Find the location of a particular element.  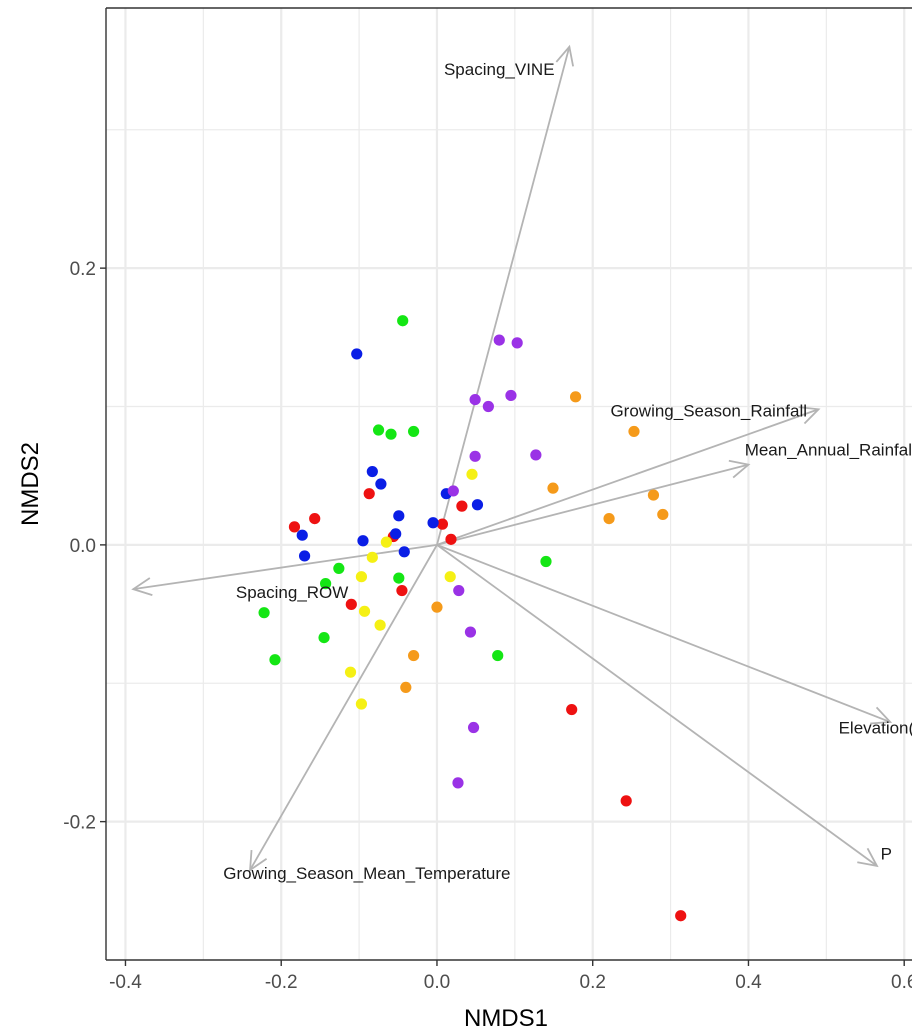

vector-label: Growing_Season_Mean_Temperature is located at coordinates (366, 873).